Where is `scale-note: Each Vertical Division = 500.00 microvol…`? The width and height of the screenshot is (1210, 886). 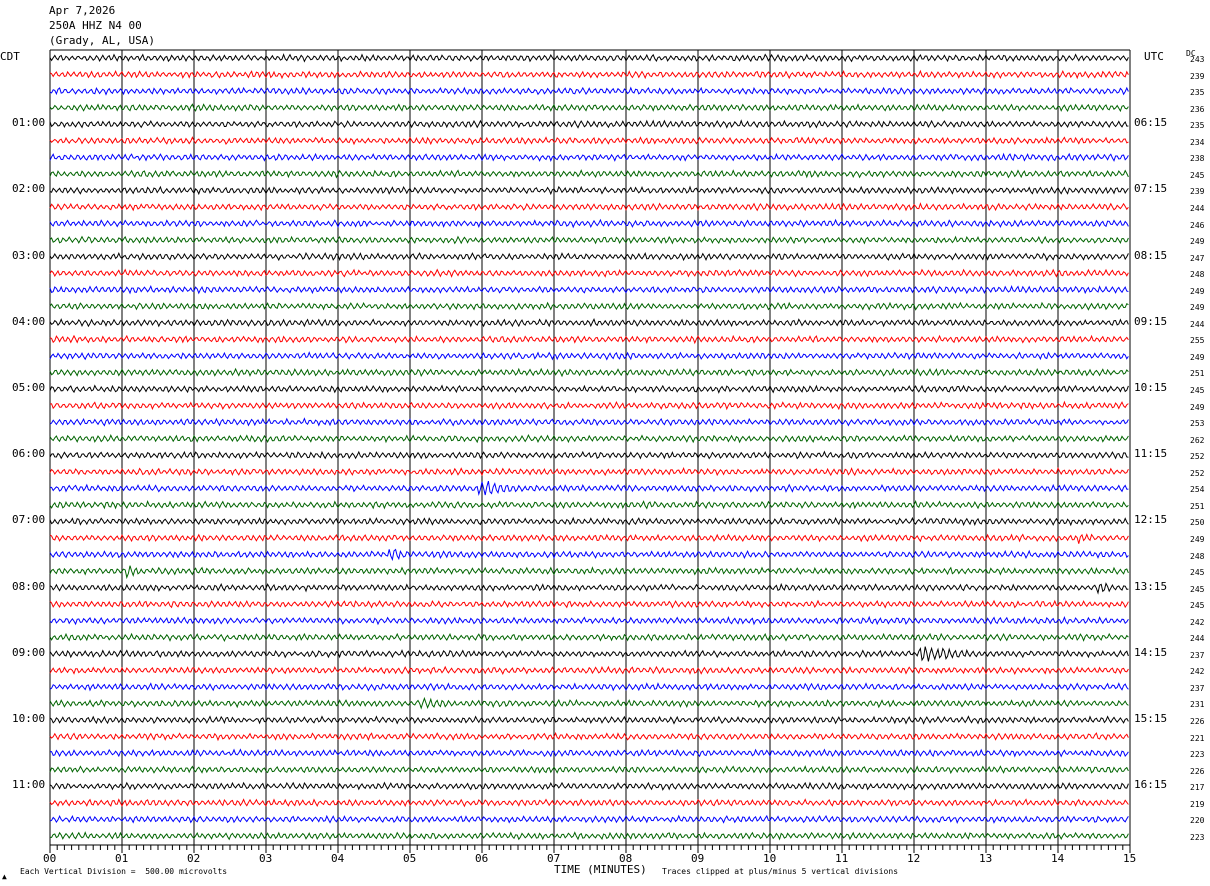 scale-note: Each Vertical Division = 500.00 microvol… is located at coordinates (124, 871).